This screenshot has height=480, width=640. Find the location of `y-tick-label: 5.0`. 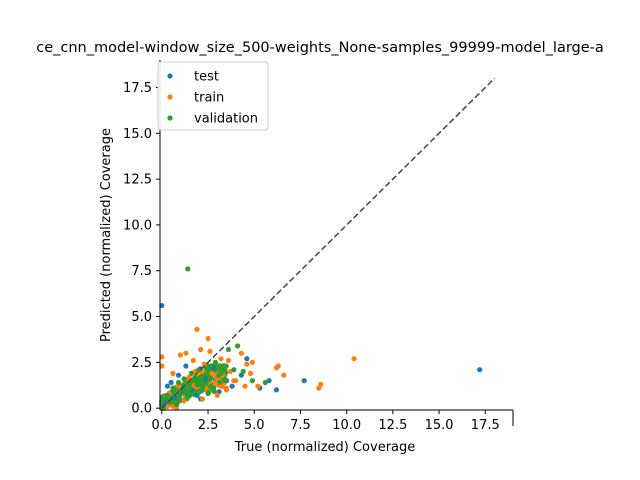

y-tick-label: 5.0 is located at coordinates (141, 317).